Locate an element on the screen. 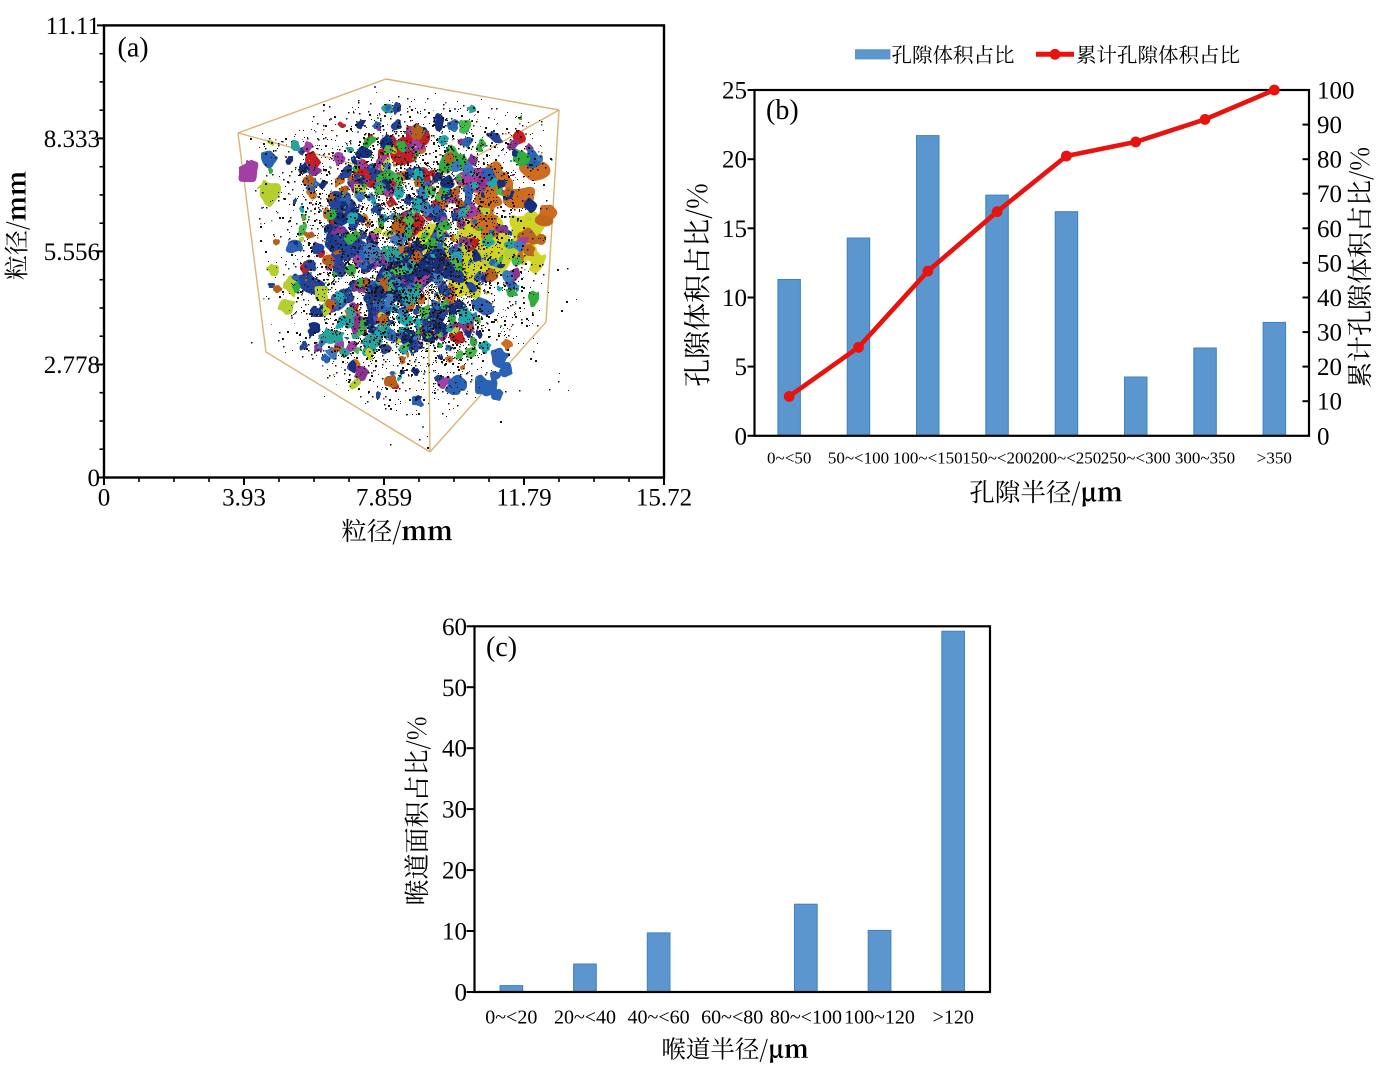 The image size is (1378, 1065). svg-text: 100~120 is located at coordinates (879, 1018).